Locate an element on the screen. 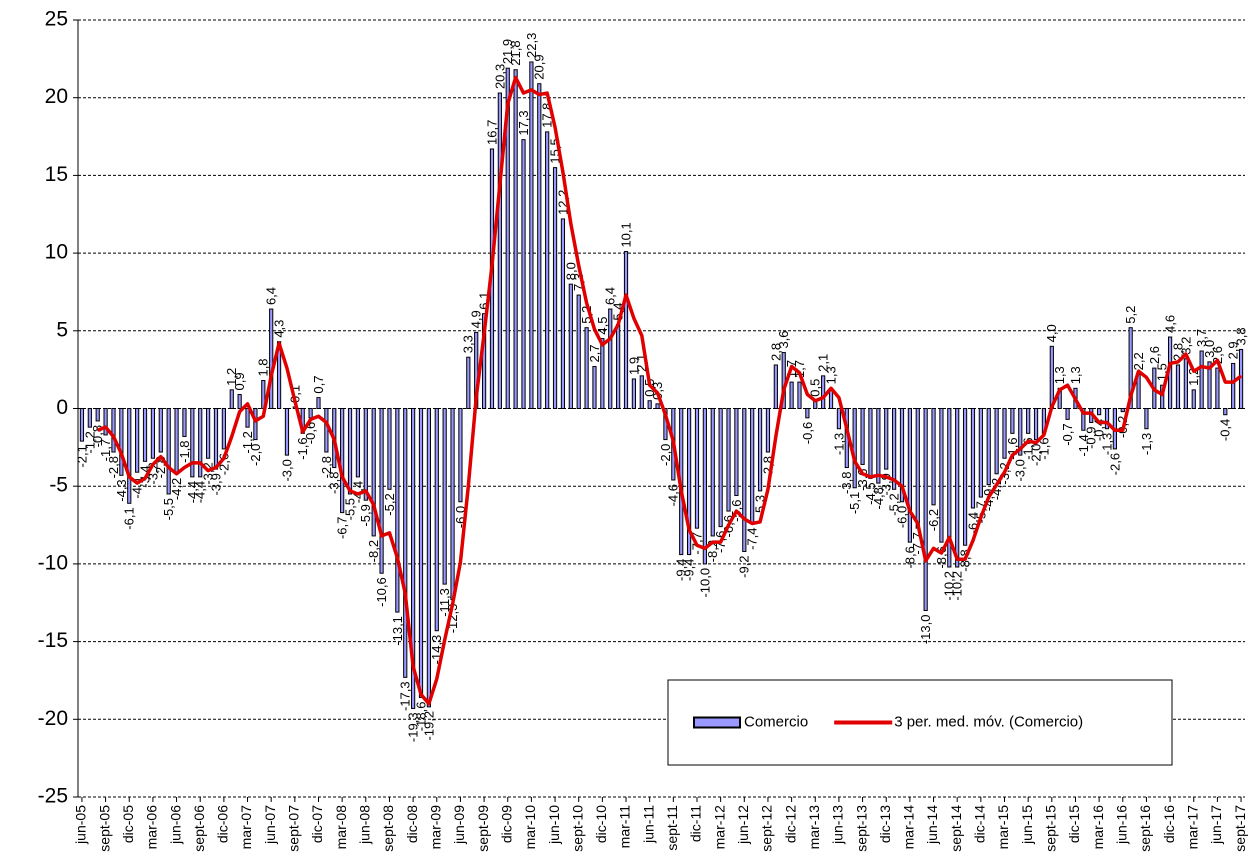 This screenshot has height=868, width=1248. value-label: -13,0 is located at coordinates (925, 630).